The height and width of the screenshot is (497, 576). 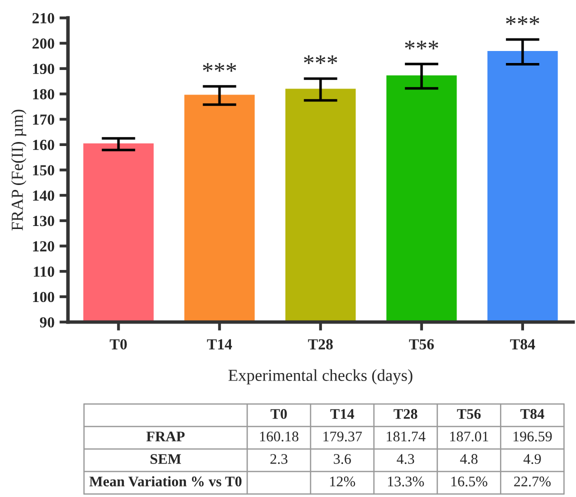 I want to click on y-tick-label: 170, so click(x=43, y=119).